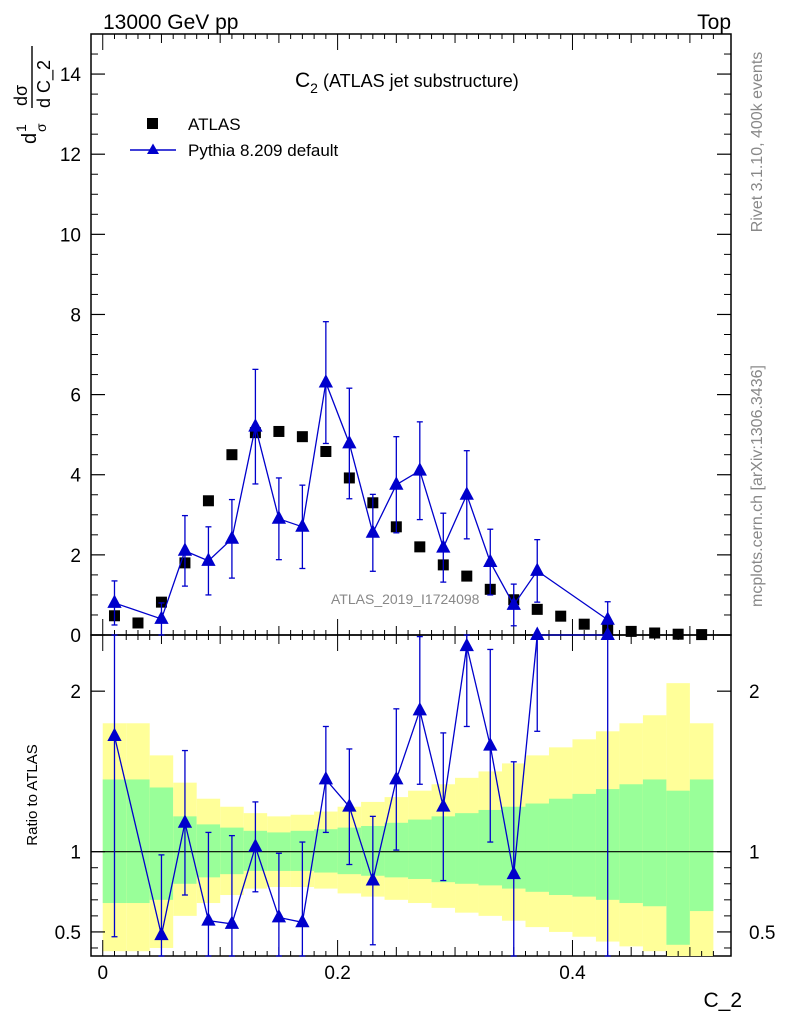 Image resolution: width=786 pixels, height=1024 pixels. What do you see at coordinates (153, 148) in the screenshot?
I see `legend-pythia-marker` at bounding box center [153, 148].